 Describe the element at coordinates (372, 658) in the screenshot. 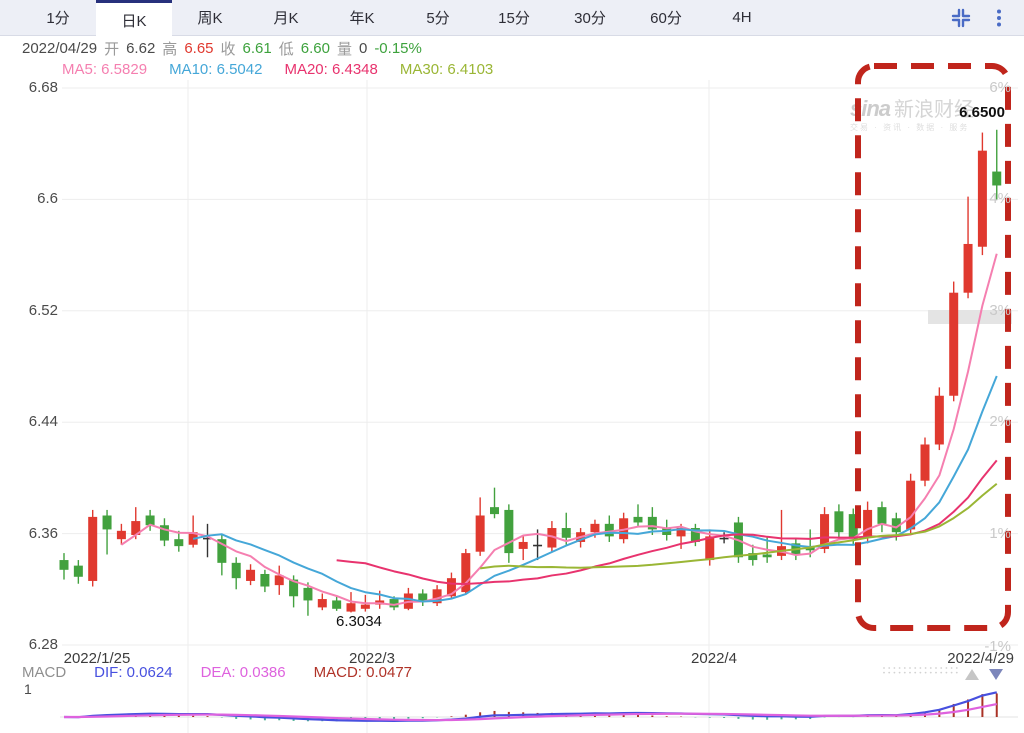

I see `date-tick-mar: 2022/3` at that location.